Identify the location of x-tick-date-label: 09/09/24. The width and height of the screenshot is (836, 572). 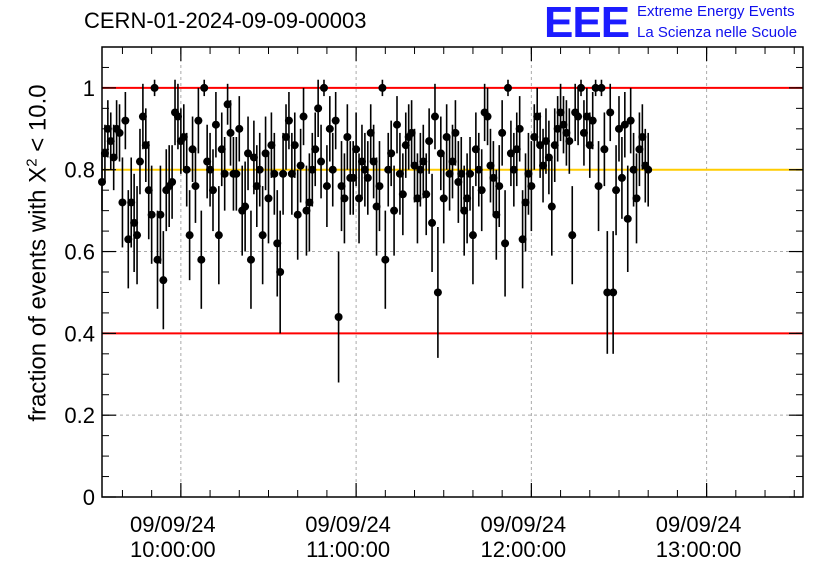
(348, 524).